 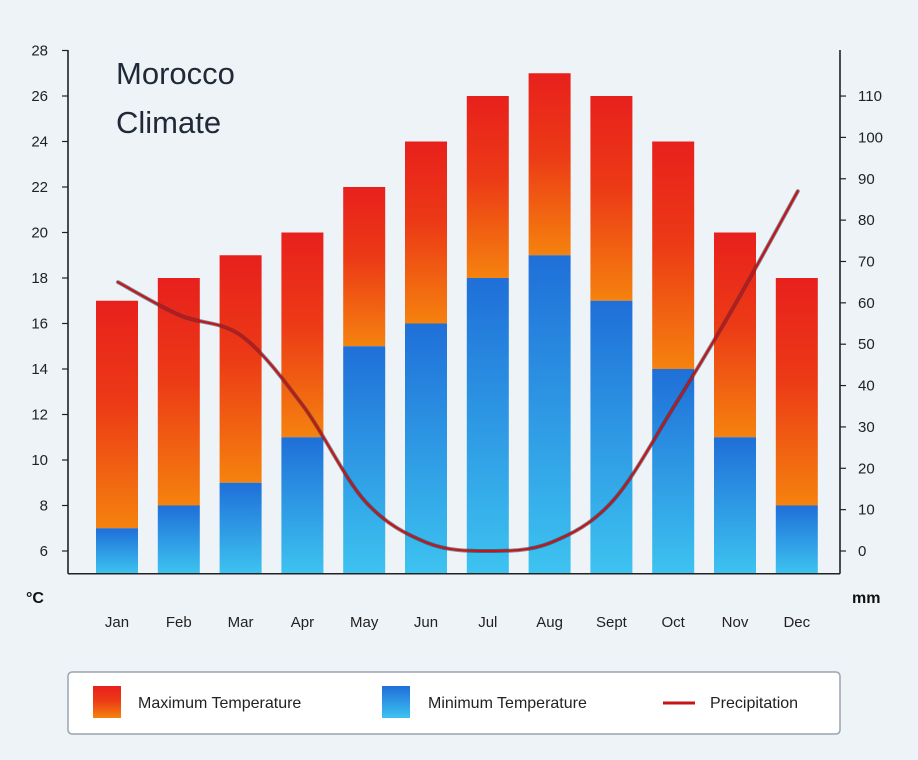 I want to click on x-tick-label-jan: Jan, so click(x=117, y=622).